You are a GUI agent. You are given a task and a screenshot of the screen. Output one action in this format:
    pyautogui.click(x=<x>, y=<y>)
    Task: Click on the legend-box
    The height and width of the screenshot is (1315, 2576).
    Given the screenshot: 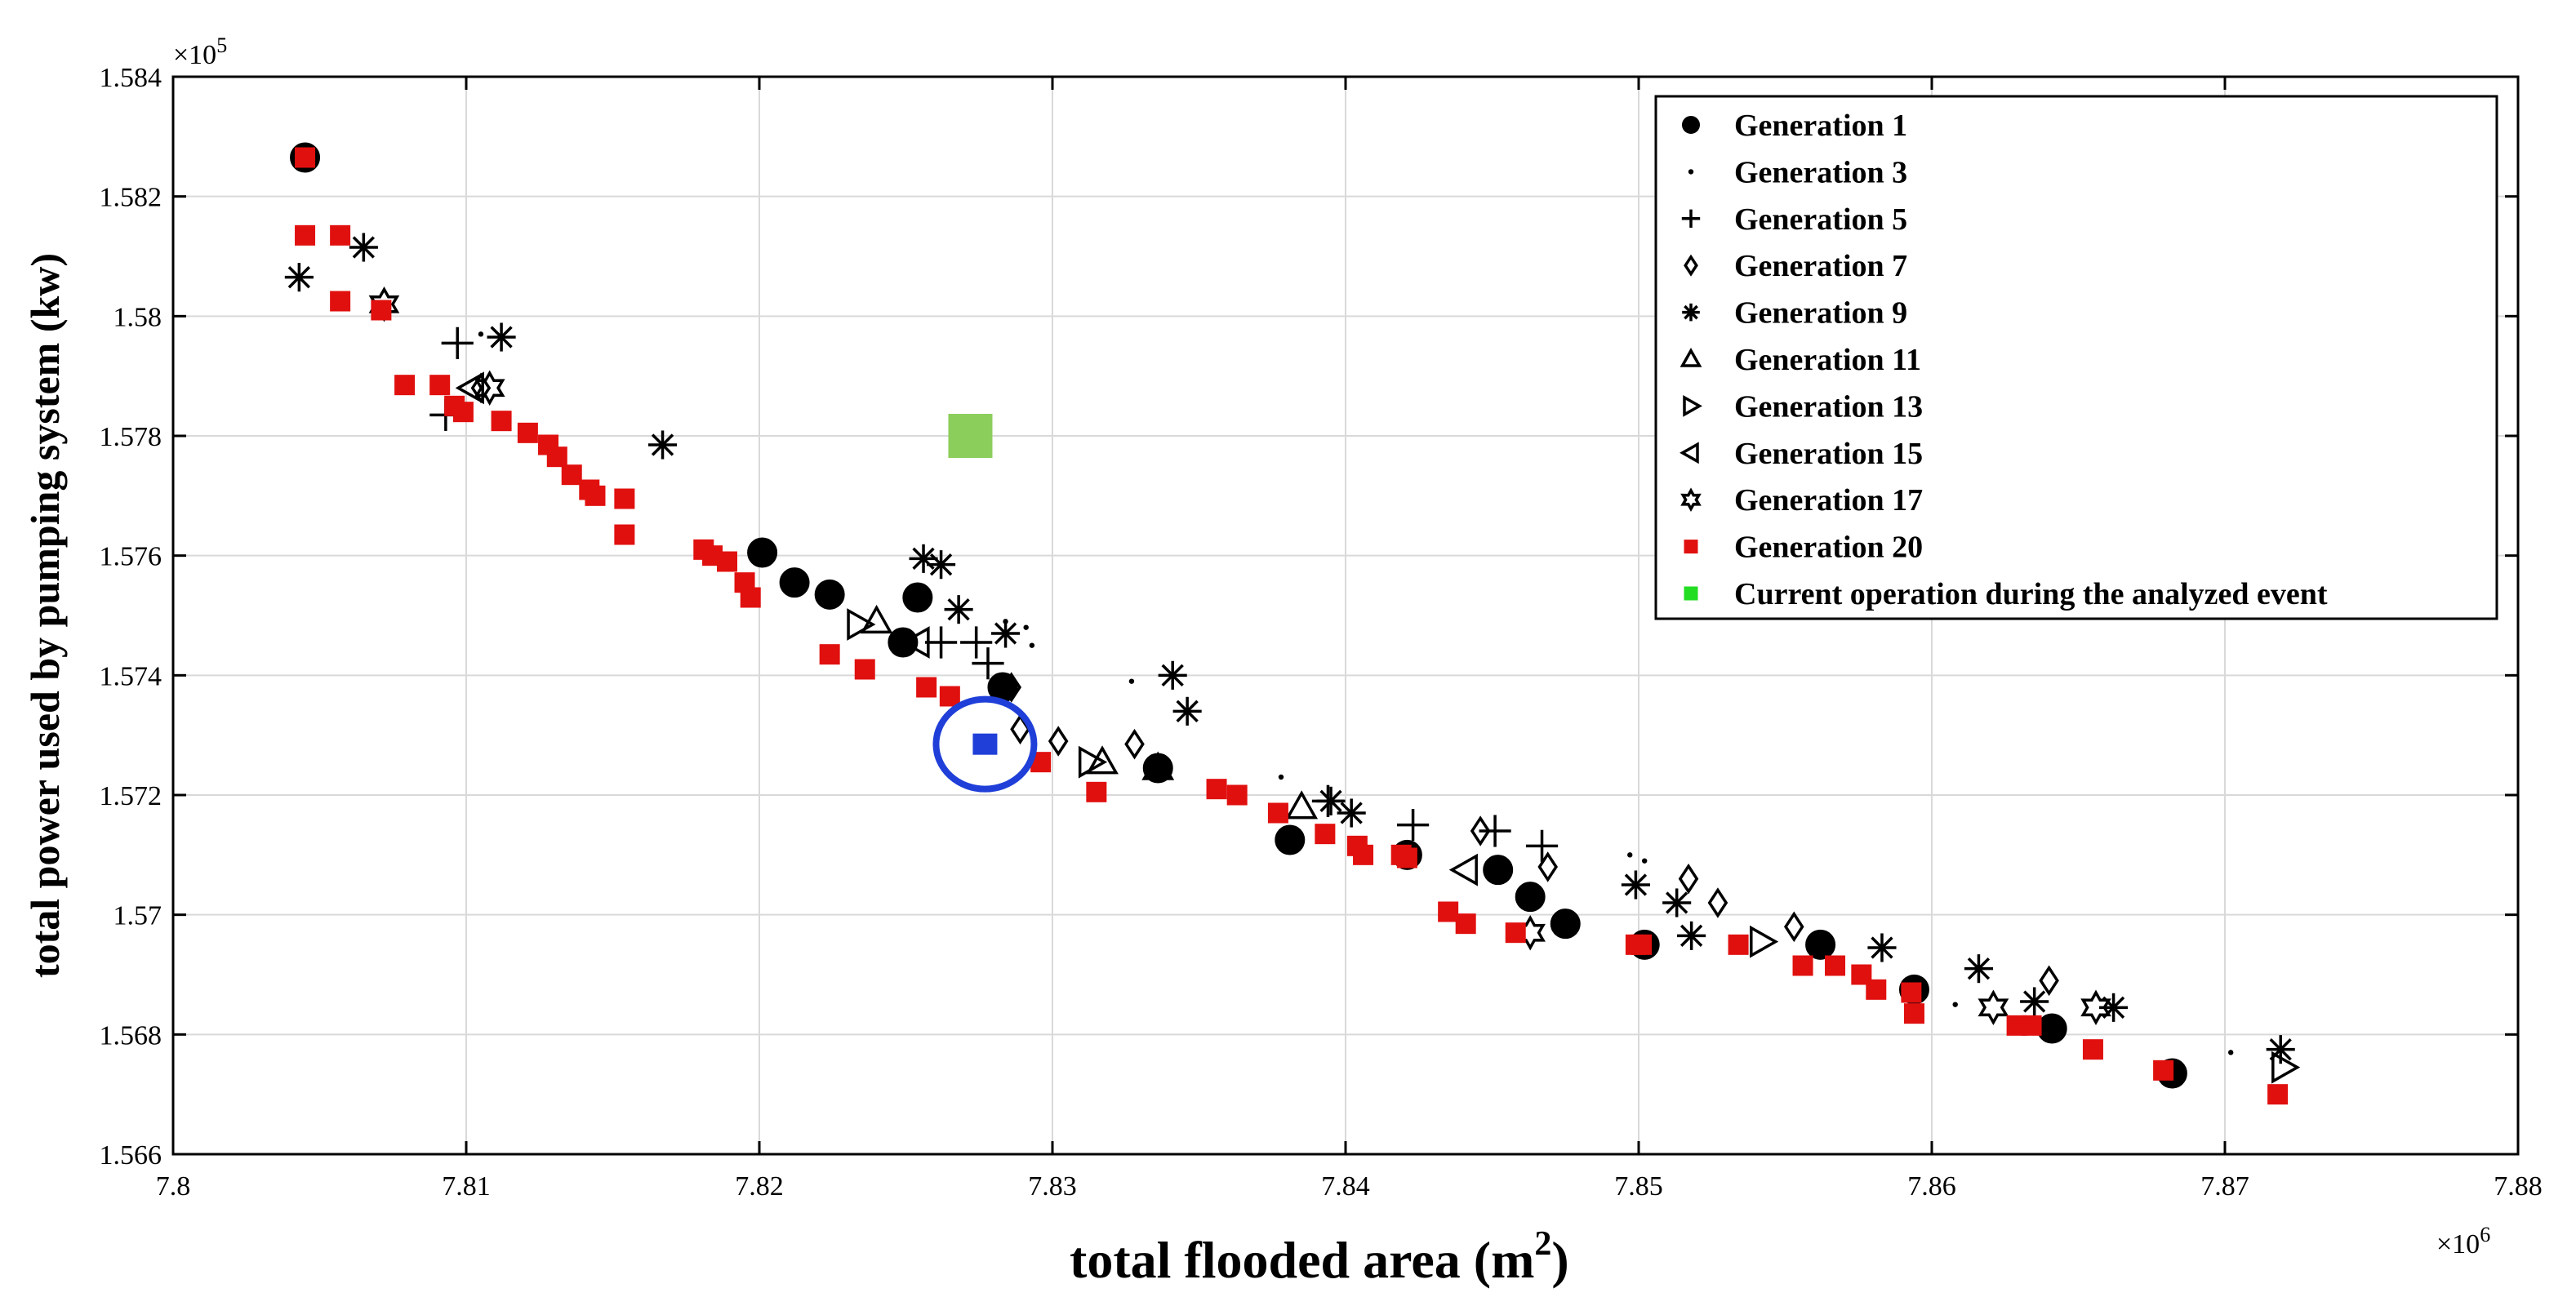 What is the action you would take?
    pyautogui.click(x=2076, y=357)
    